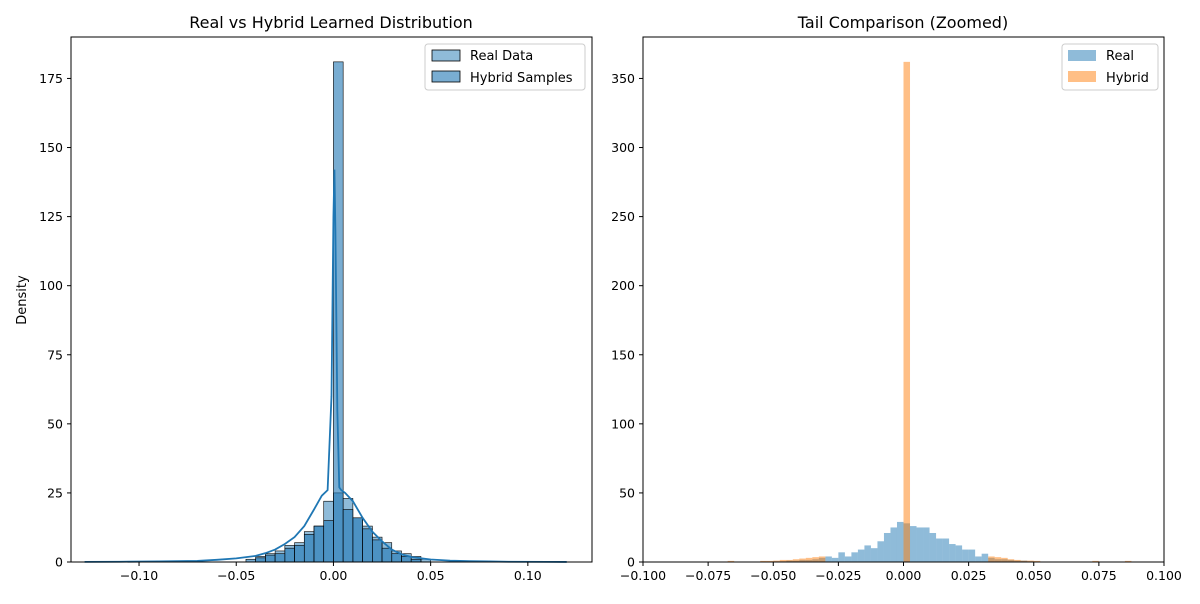 This screenshot has height=604, width=1200. Describe the element at coordinates (446, 55) in the screenshot. I see `legend-swatch-real-data` at that location.